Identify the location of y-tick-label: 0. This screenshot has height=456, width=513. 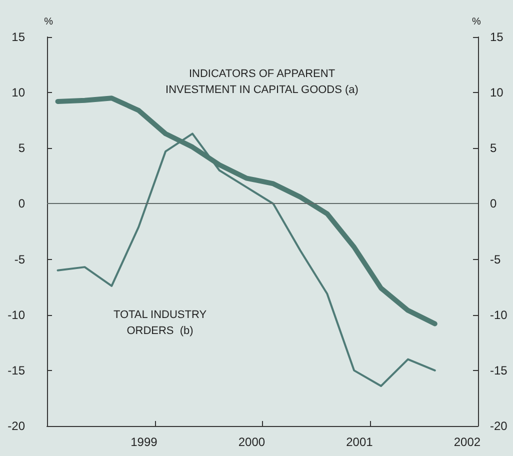
(22, 203).